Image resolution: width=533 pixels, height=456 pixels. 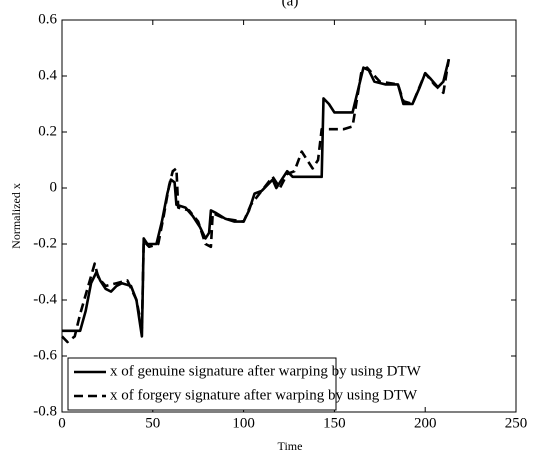 I want to click on y-tick-label: 0.2, so click(x=47, y=131).